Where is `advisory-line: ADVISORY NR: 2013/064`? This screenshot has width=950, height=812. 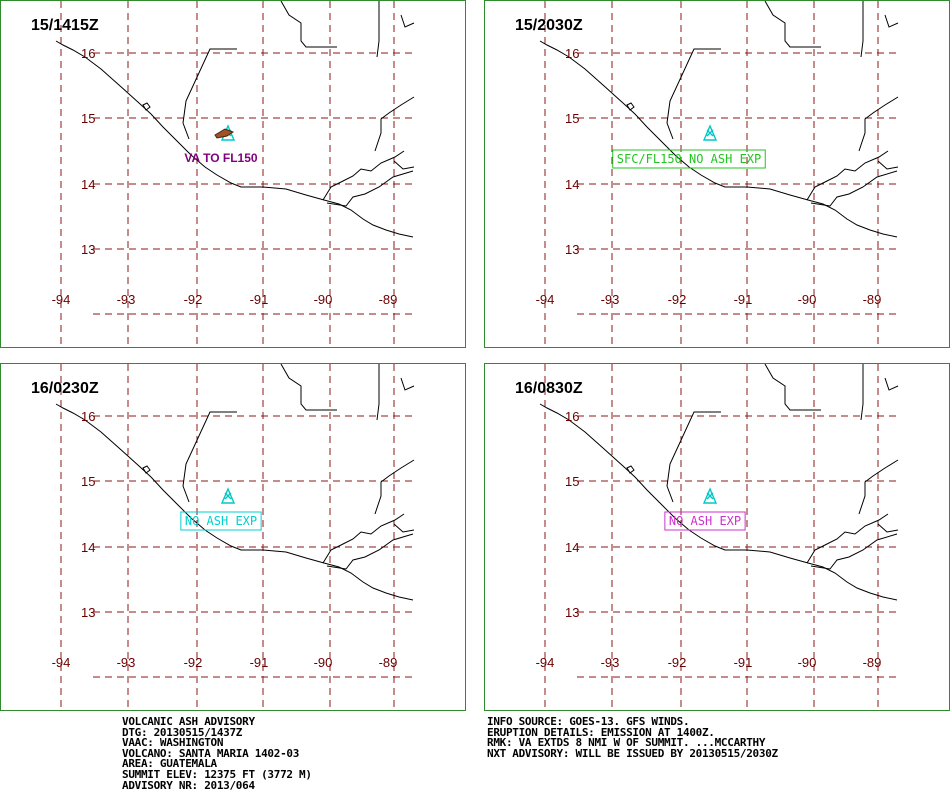
advisory-line: ADVISORY NR: 2013/064 is located at coordinates (188, 785).